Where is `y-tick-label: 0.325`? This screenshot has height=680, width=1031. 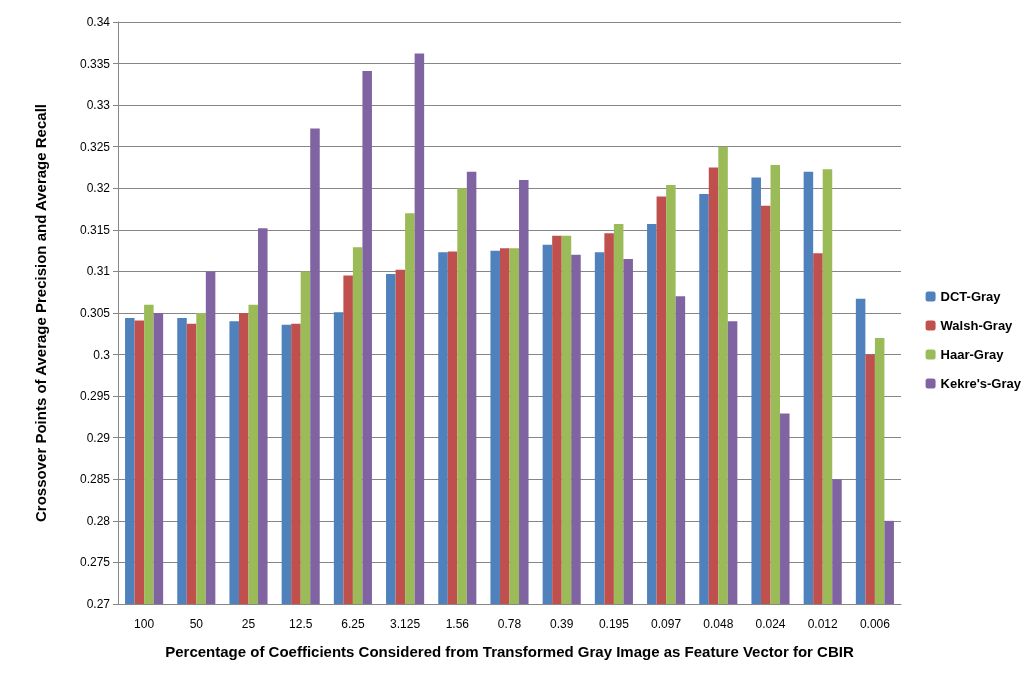
y-tick-label: 0.325 is located at coordinates (95, 146).